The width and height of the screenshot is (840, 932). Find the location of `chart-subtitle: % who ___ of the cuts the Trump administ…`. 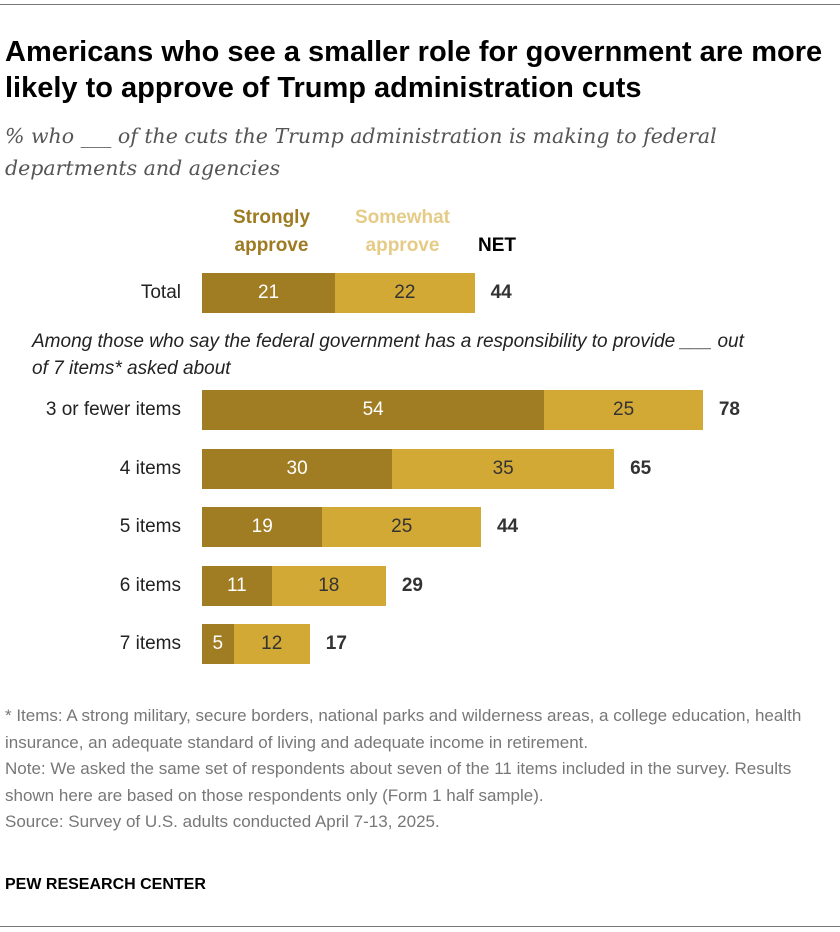

chart-subtitle: % who ___ of the cuts the Trump administ… is located at coordinates (361, 152).